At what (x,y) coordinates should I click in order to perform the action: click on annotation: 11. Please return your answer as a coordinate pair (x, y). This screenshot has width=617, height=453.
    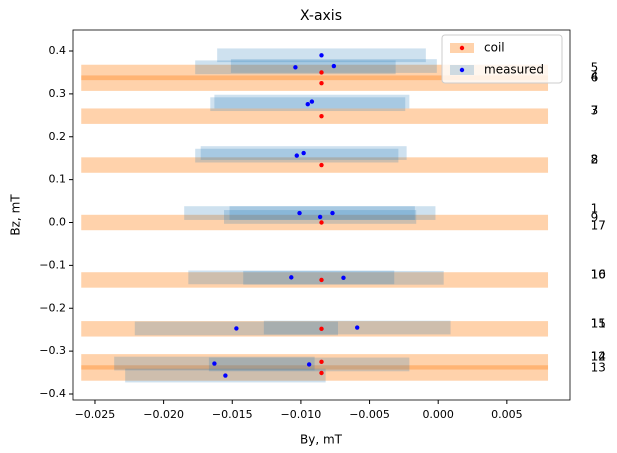
    Looking at the image, I should click on (598, 324).